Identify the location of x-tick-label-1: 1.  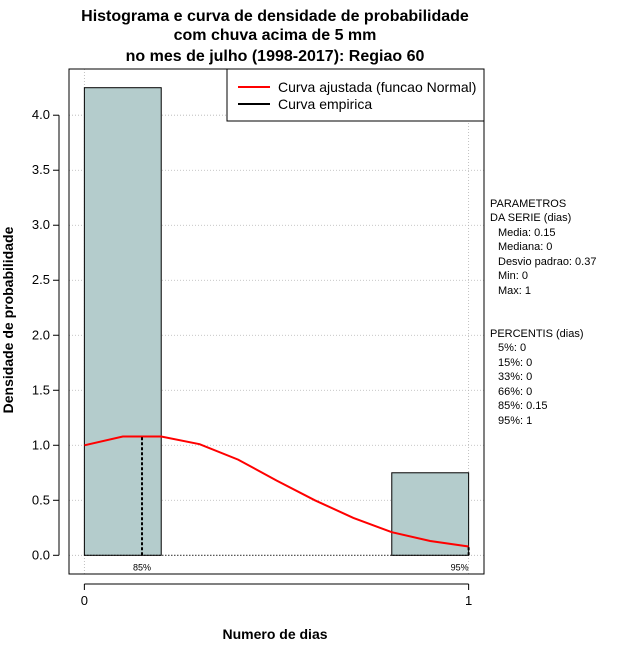
(468, 600).